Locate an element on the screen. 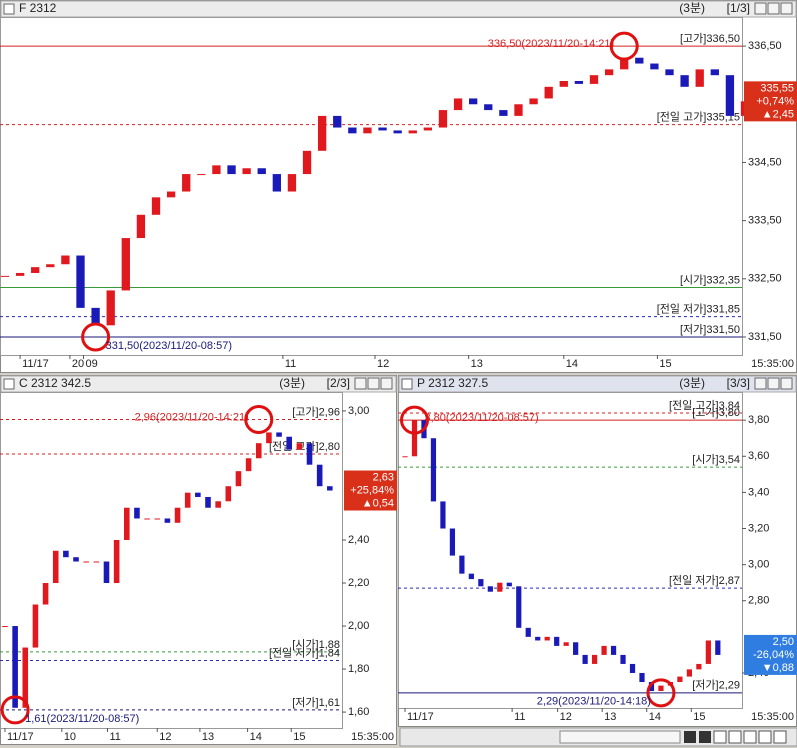 The height and width of the screenshot is (748, 797). scrollbar is located at coordinates (598, 737).